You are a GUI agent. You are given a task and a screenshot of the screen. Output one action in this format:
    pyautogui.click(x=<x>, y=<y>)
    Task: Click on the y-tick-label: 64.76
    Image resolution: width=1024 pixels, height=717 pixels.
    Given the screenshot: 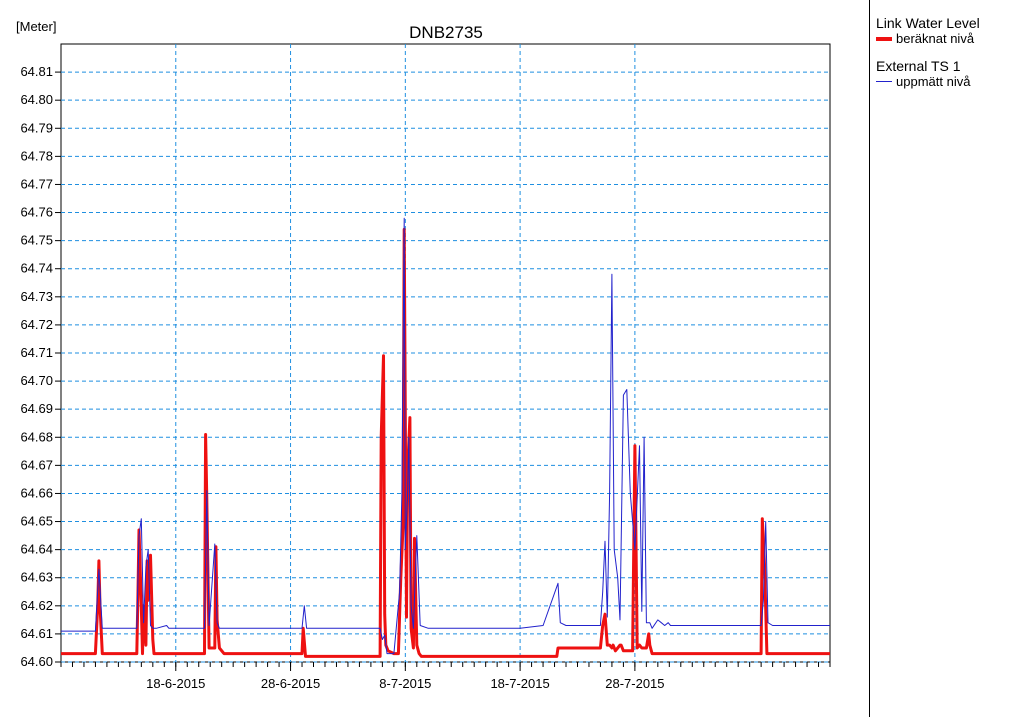 What is the action you would take?
    pyautogui.click(x=36, y=212)
    